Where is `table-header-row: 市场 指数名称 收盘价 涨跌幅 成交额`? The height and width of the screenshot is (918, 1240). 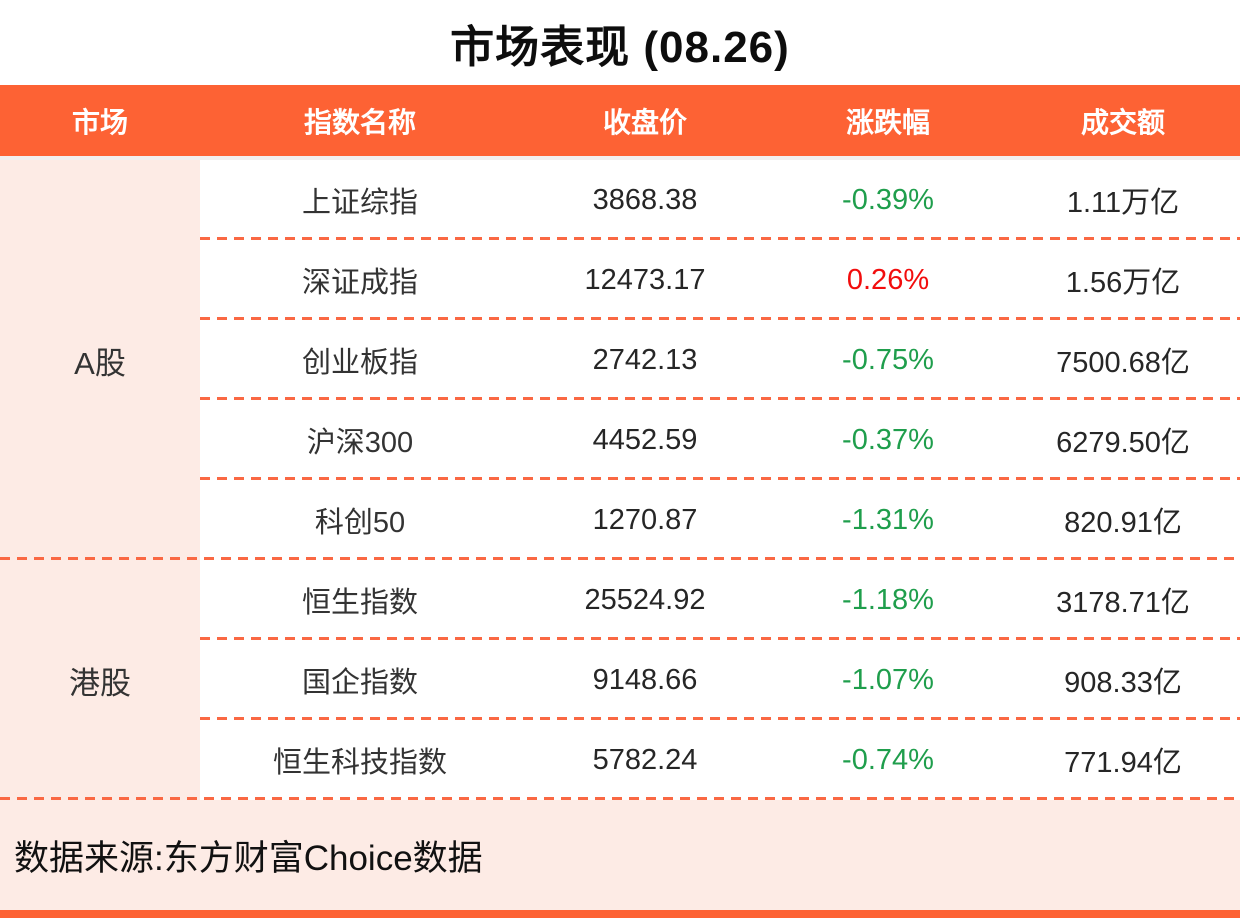
table-header-row: 市场 指数名称 收盘价 涨跌幅 成交额 is located at coordinates (620, 120).